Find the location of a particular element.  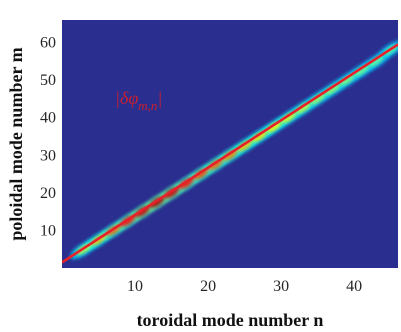

x-axis-label: toroidal mode number n is located at coordinates (230, 320).